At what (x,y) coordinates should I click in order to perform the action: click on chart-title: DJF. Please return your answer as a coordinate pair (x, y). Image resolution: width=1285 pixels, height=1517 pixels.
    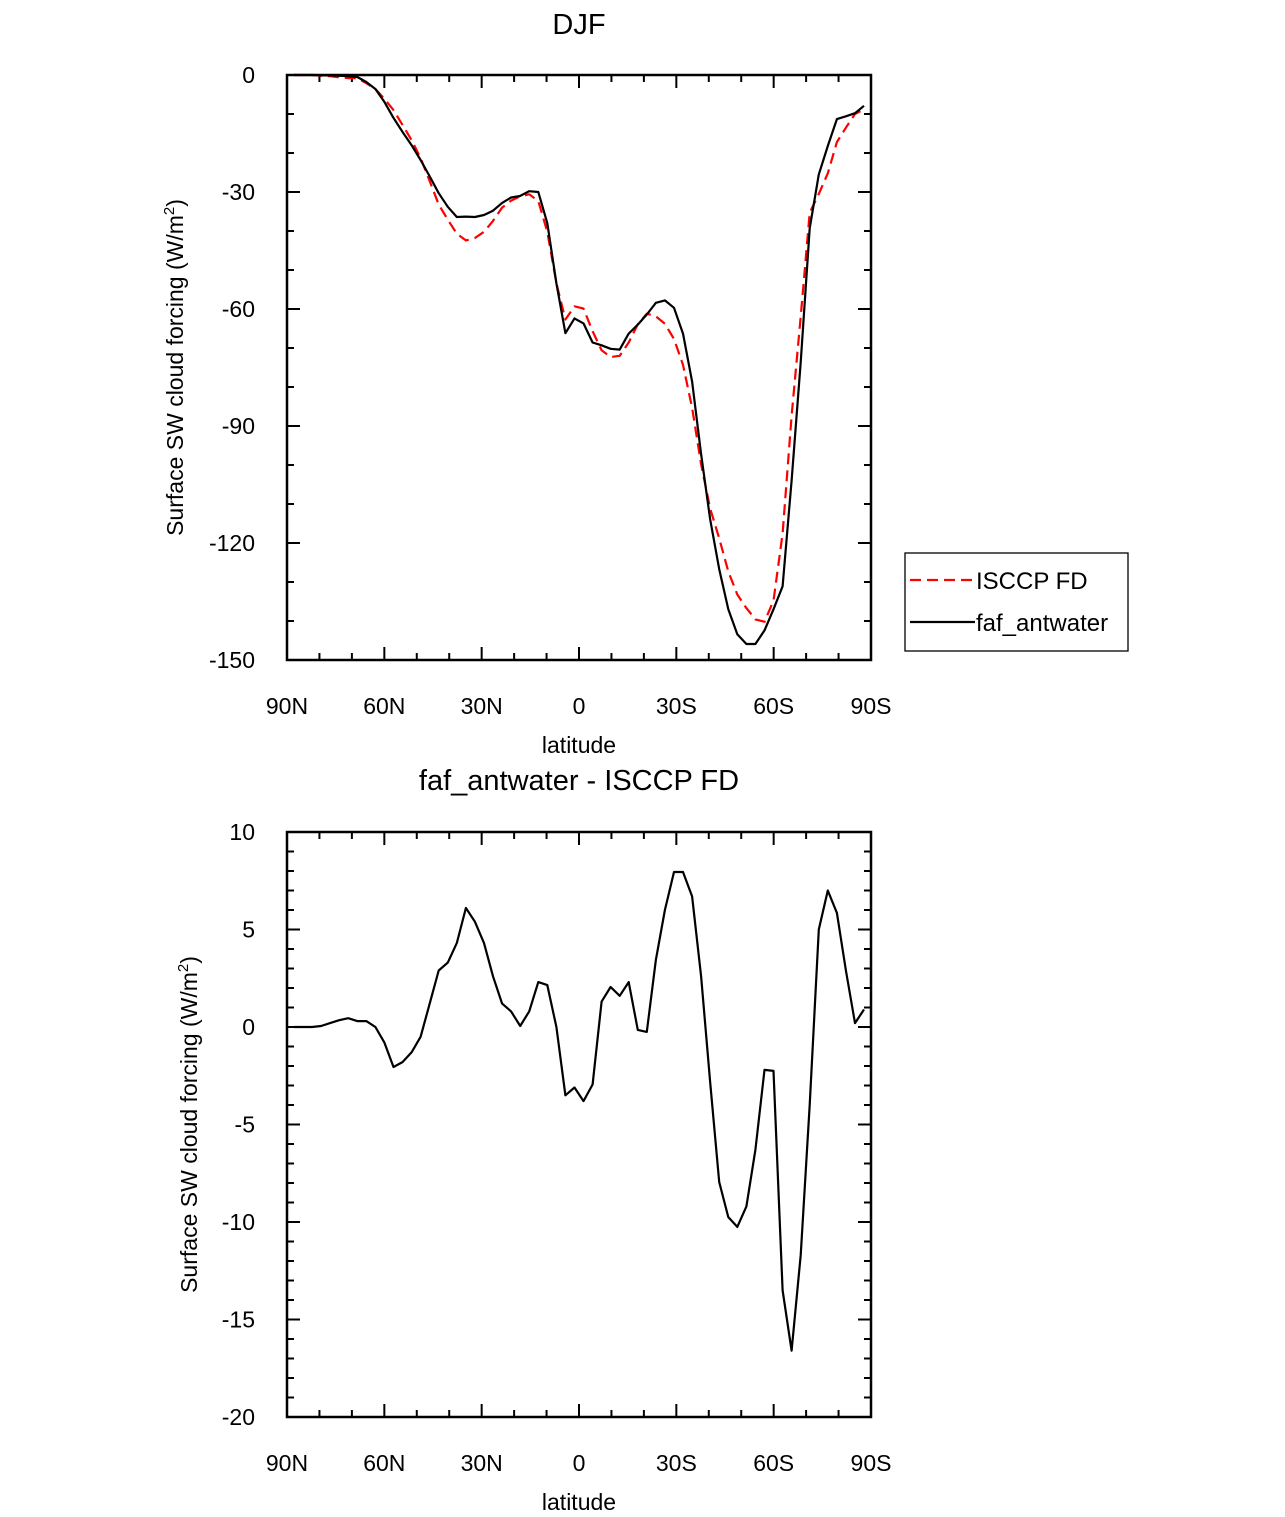
    Looking at the image, I should click on (578, 25).